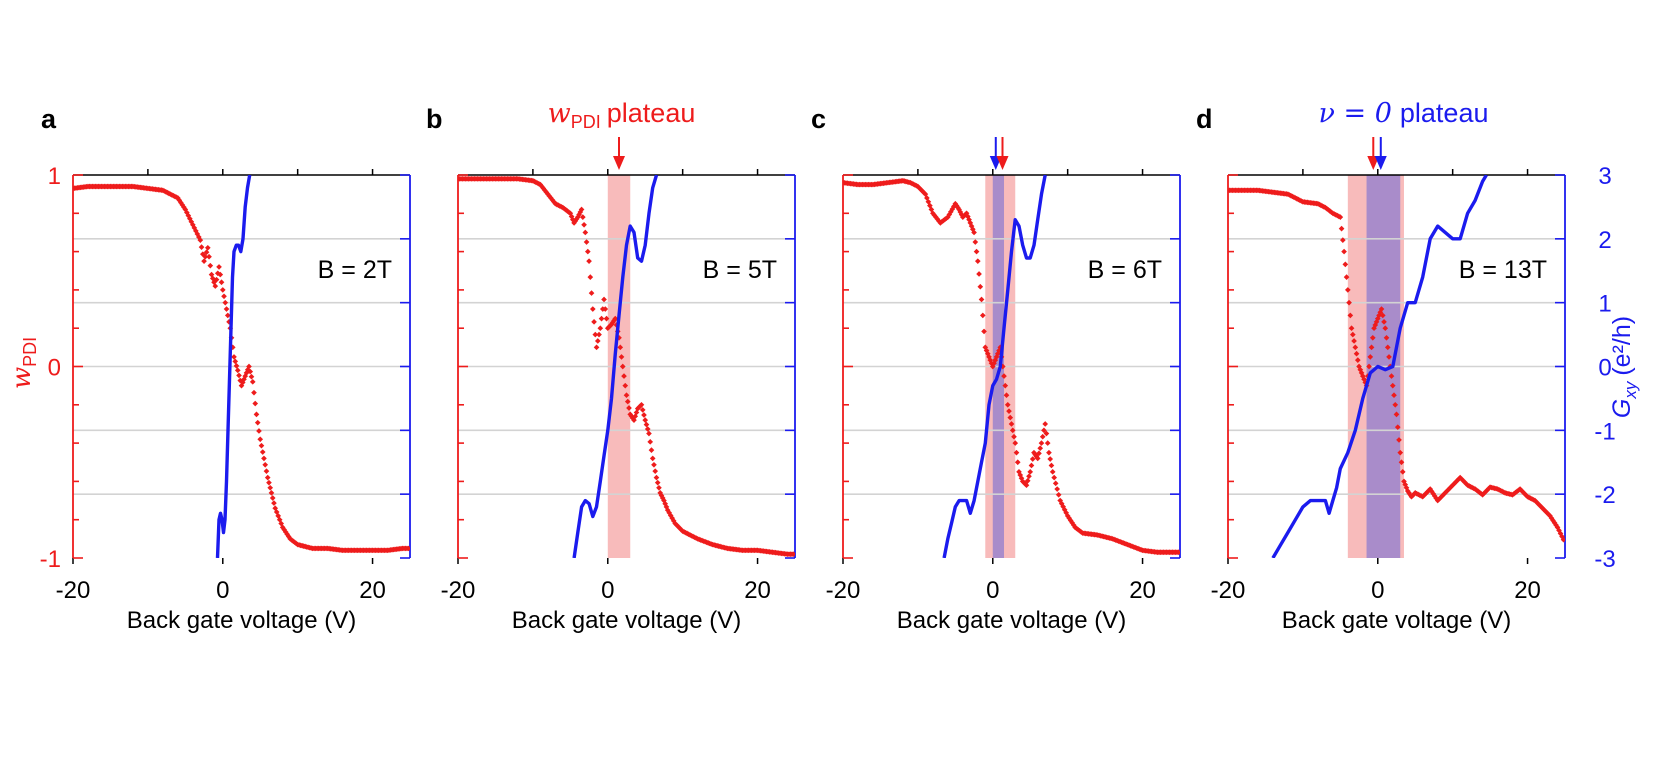  I want to click on right-tick-label: -1, so click(1604, 431).